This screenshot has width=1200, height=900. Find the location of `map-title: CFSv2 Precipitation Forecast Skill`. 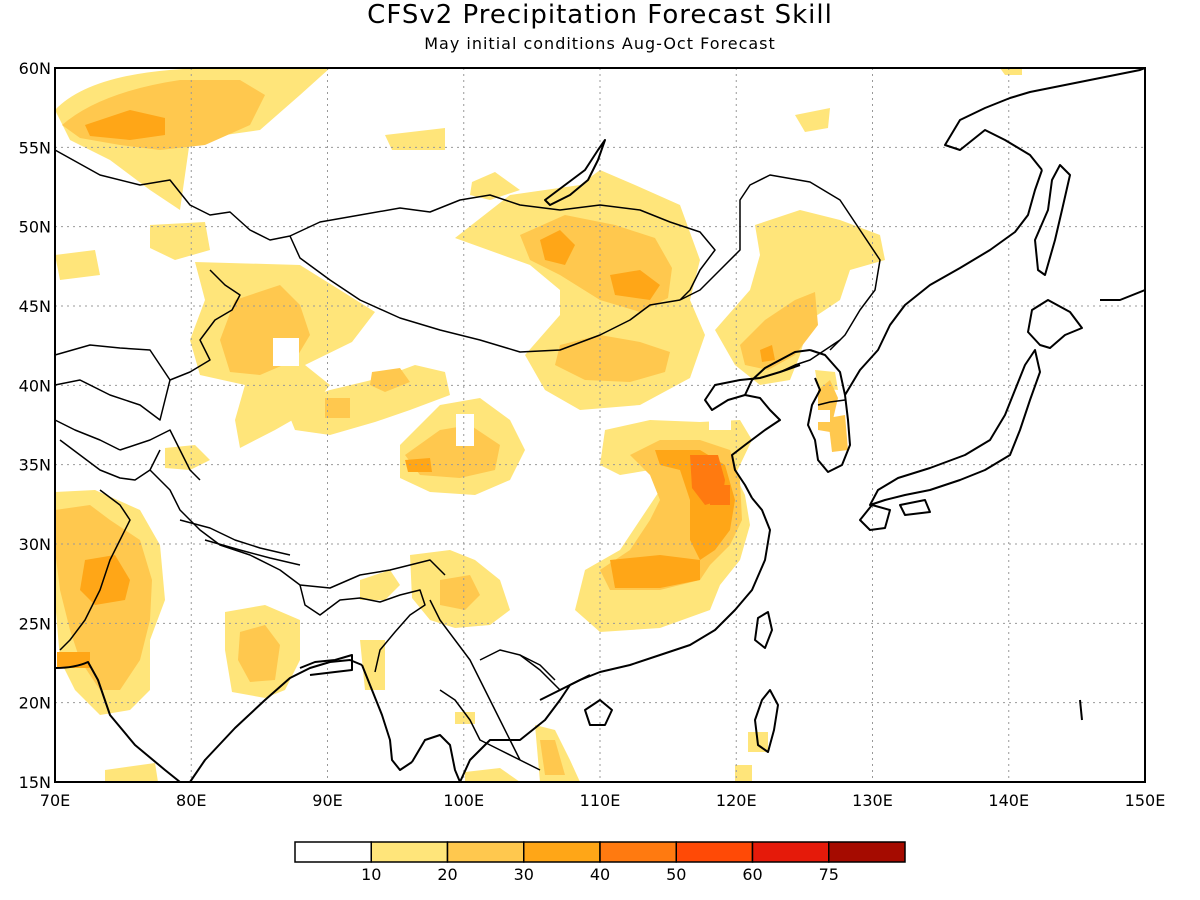

map-title: CFSv2 Precipitation Forecast Skill is located at coordinates (600, 15).